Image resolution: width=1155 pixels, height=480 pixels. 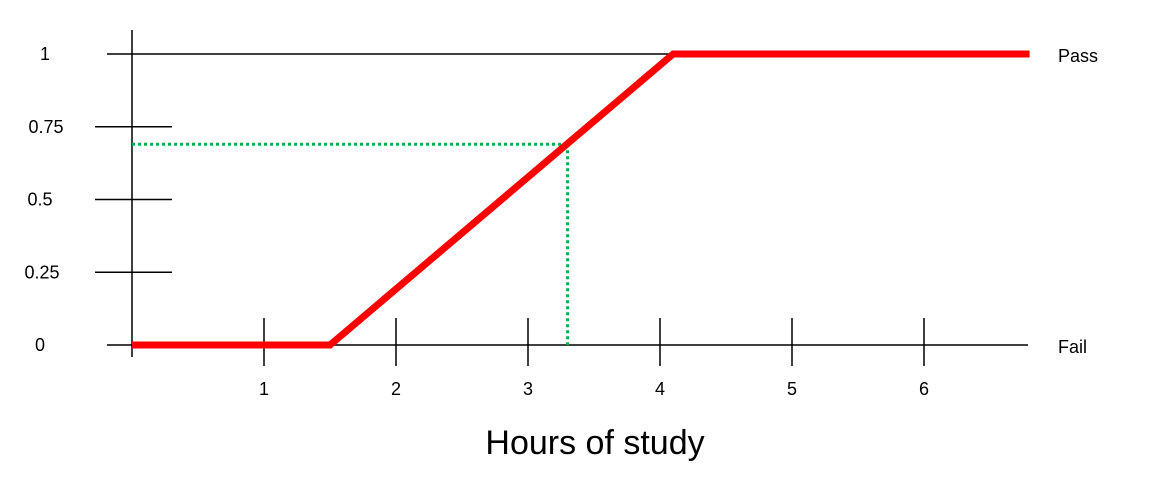 What do you see at coordinates (594, 443) in the screenshot?
I see `x-axis-label: Hours of study` at bounding box center [594, 443].